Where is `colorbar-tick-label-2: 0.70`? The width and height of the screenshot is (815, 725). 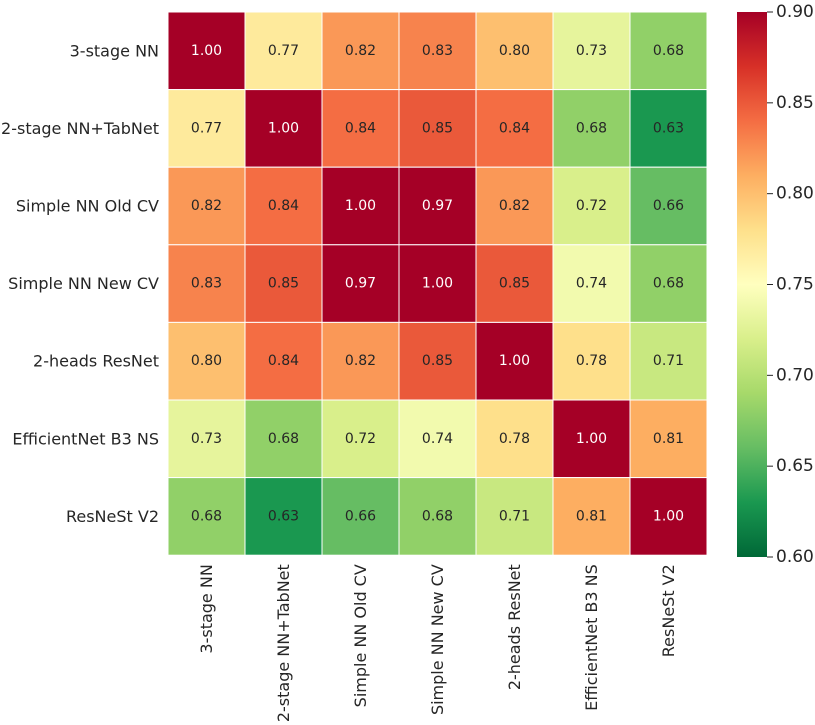
colorbar-tick-label-2: 0.70 is located at coordinates (795, 375).